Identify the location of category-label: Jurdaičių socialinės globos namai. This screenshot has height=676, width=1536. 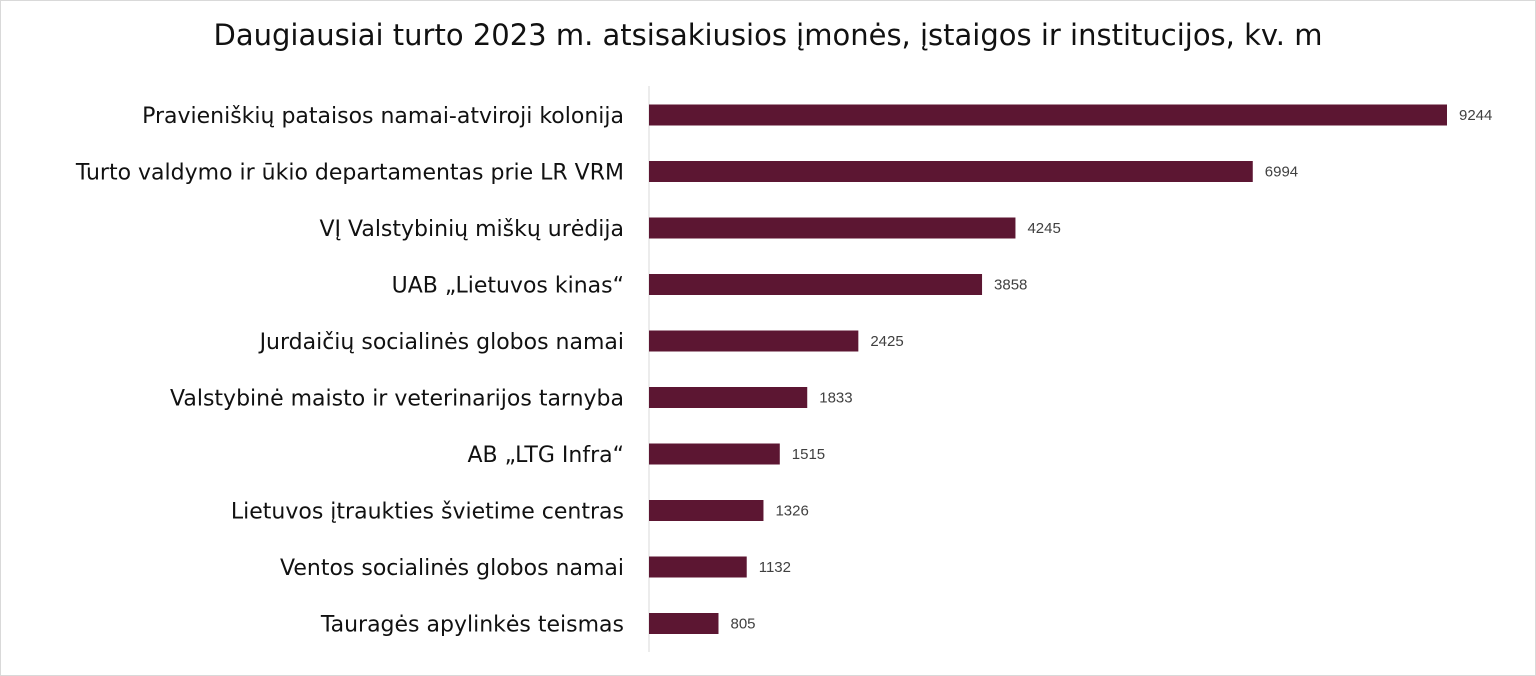
(441, 342).